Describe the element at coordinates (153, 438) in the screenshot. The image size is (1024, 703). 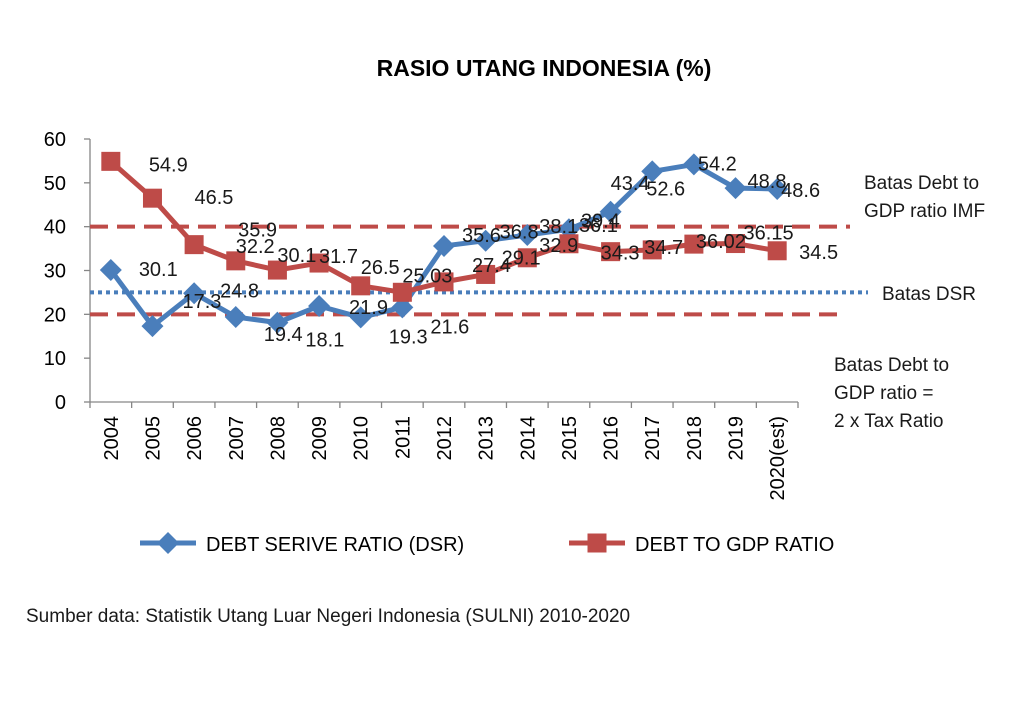
I see `x-tick-label: 2005` at that location.